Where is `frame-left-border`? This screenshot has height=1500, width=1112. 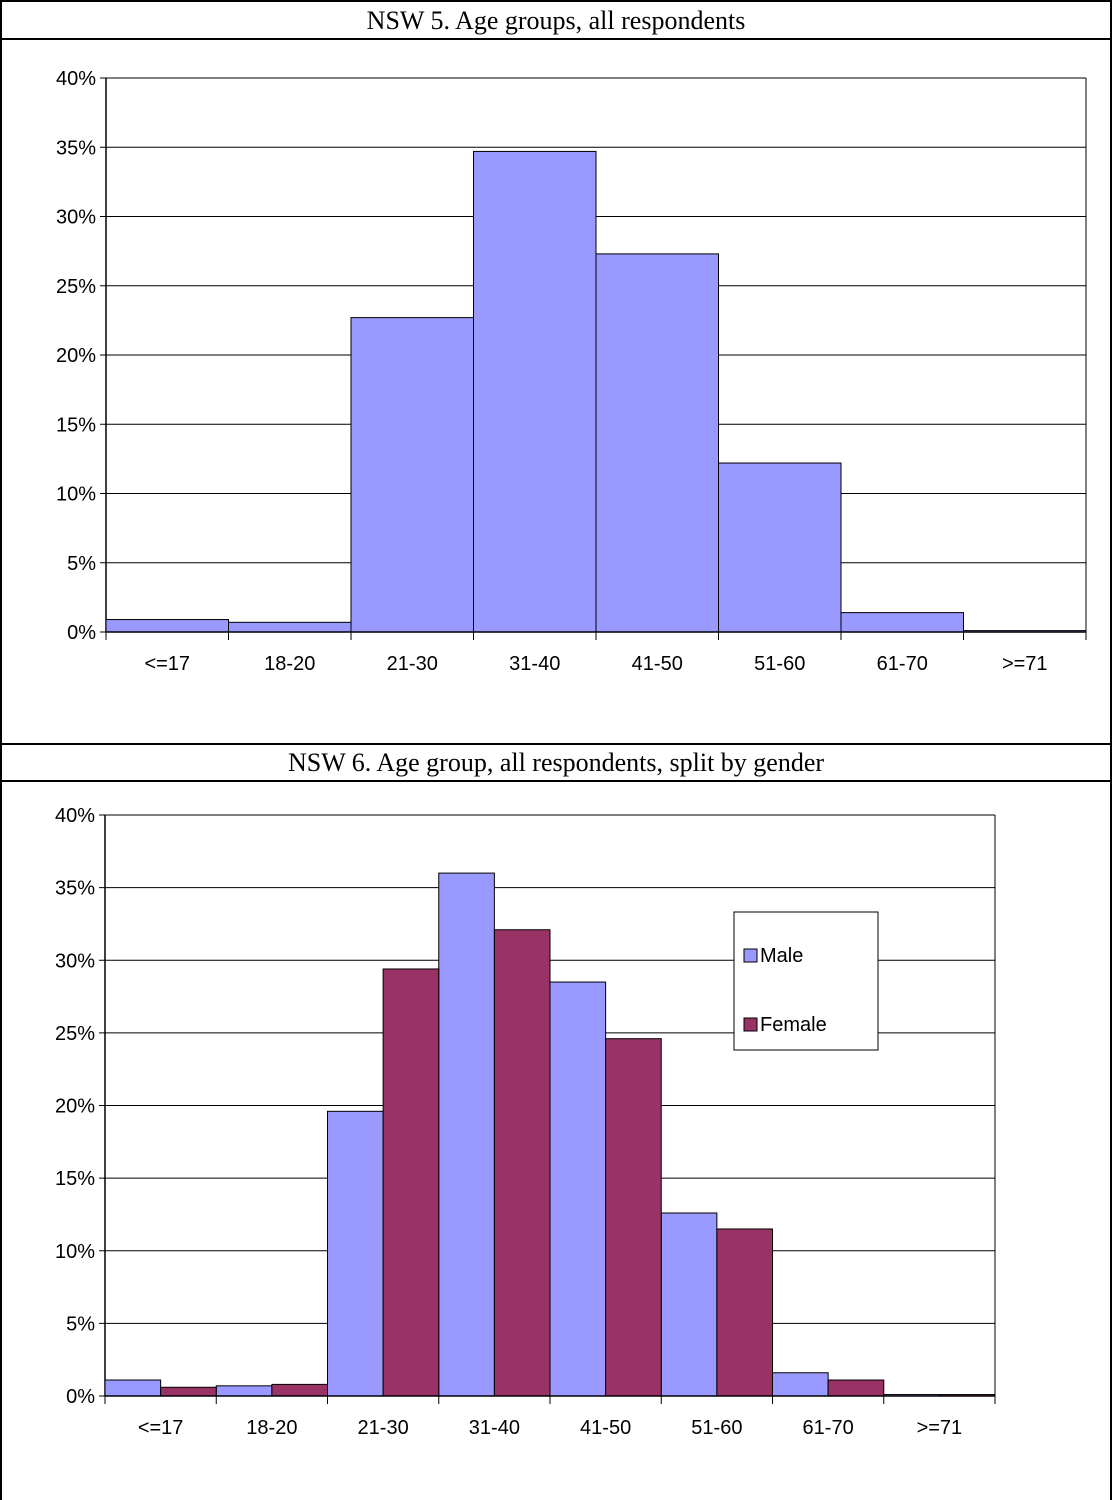
frame-left-border is located at coordinates (1, 750).